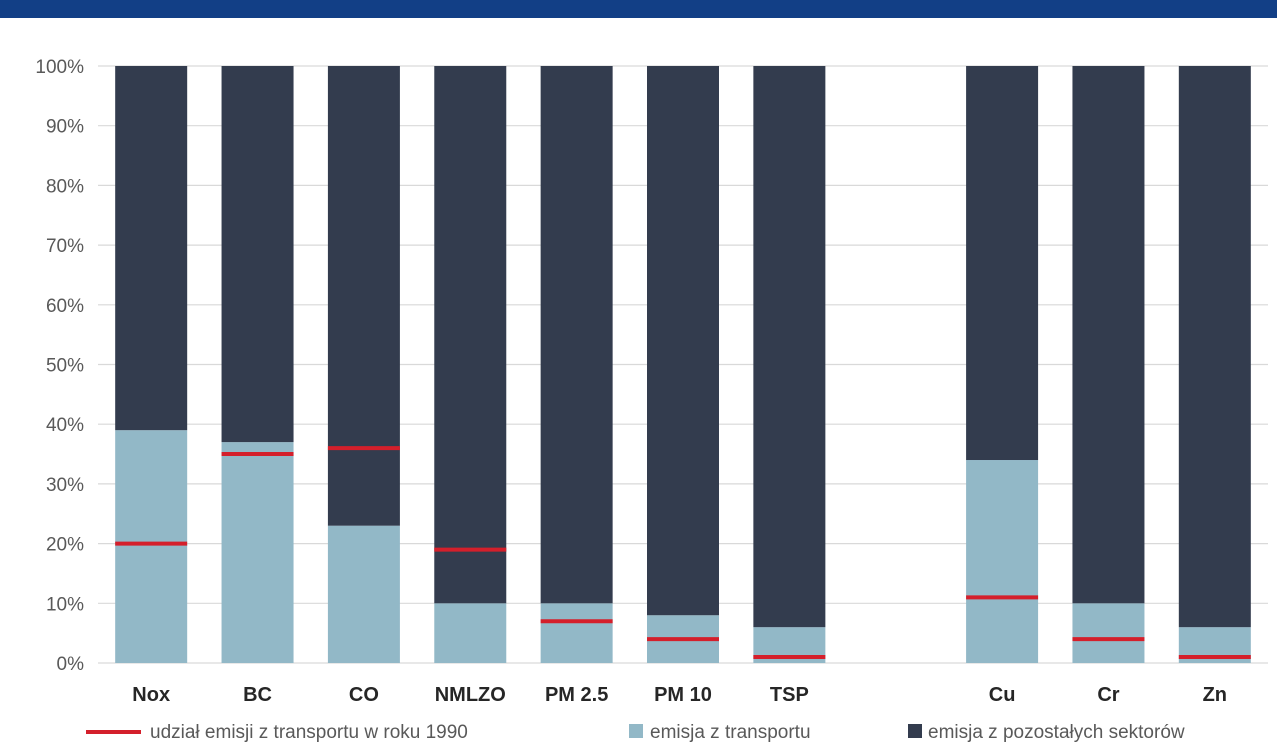  I want to click on y-tick-label: 60%, so click(65, 306).